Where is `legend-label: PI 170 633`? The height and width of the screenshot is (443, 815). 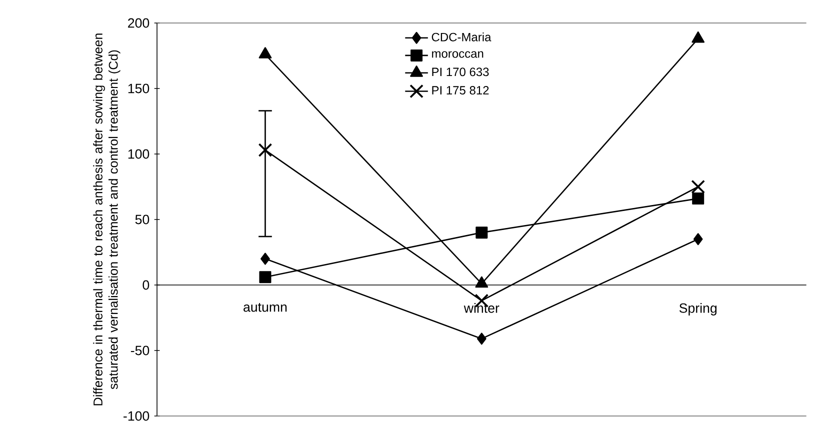 legend-label: PI 170 633 is located at coordinates (460, 72).